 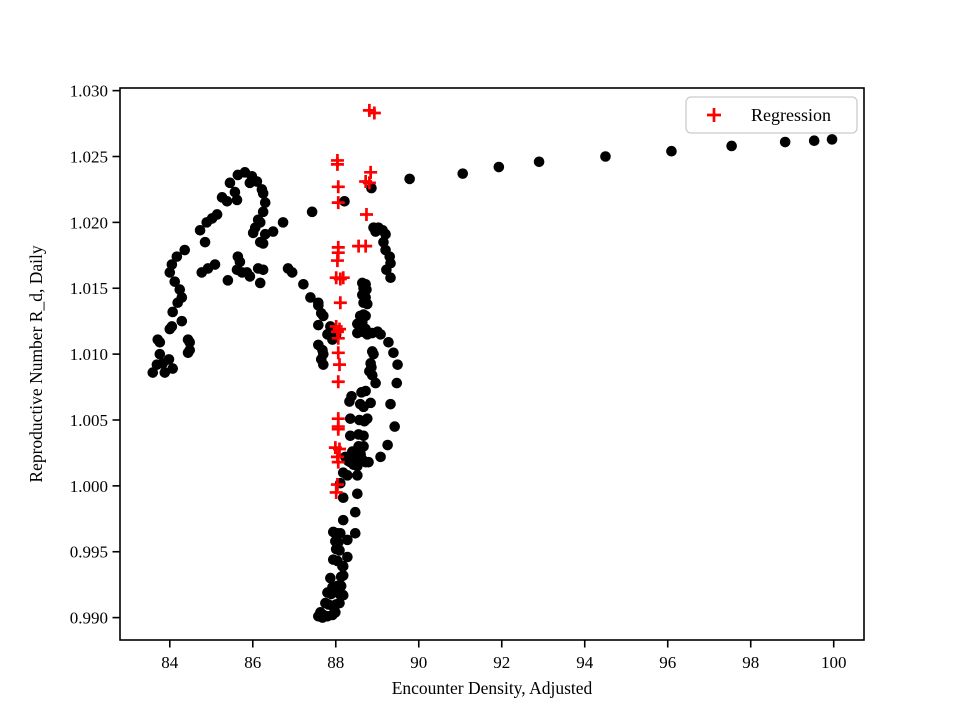 I want to click on y-tick-label: 1.015, so click(x=89, y=288).